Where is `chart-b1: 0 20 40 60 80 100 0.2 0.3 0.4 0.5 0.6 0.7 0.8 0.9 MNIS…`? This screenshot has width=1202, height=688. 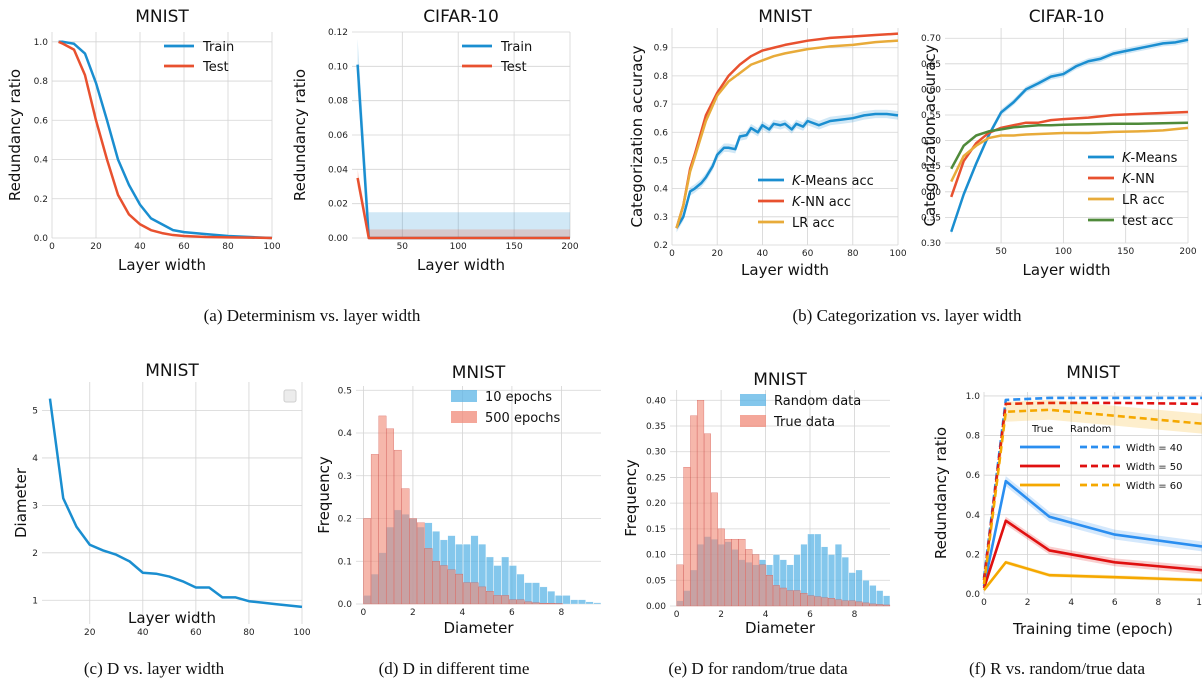
chart-b1: 0 20 40 60 80 100 0.2 0.3 0.4 0.5 0.6 0.7 0.8 0.9 MNIS… is located at coordinates (767, 143).